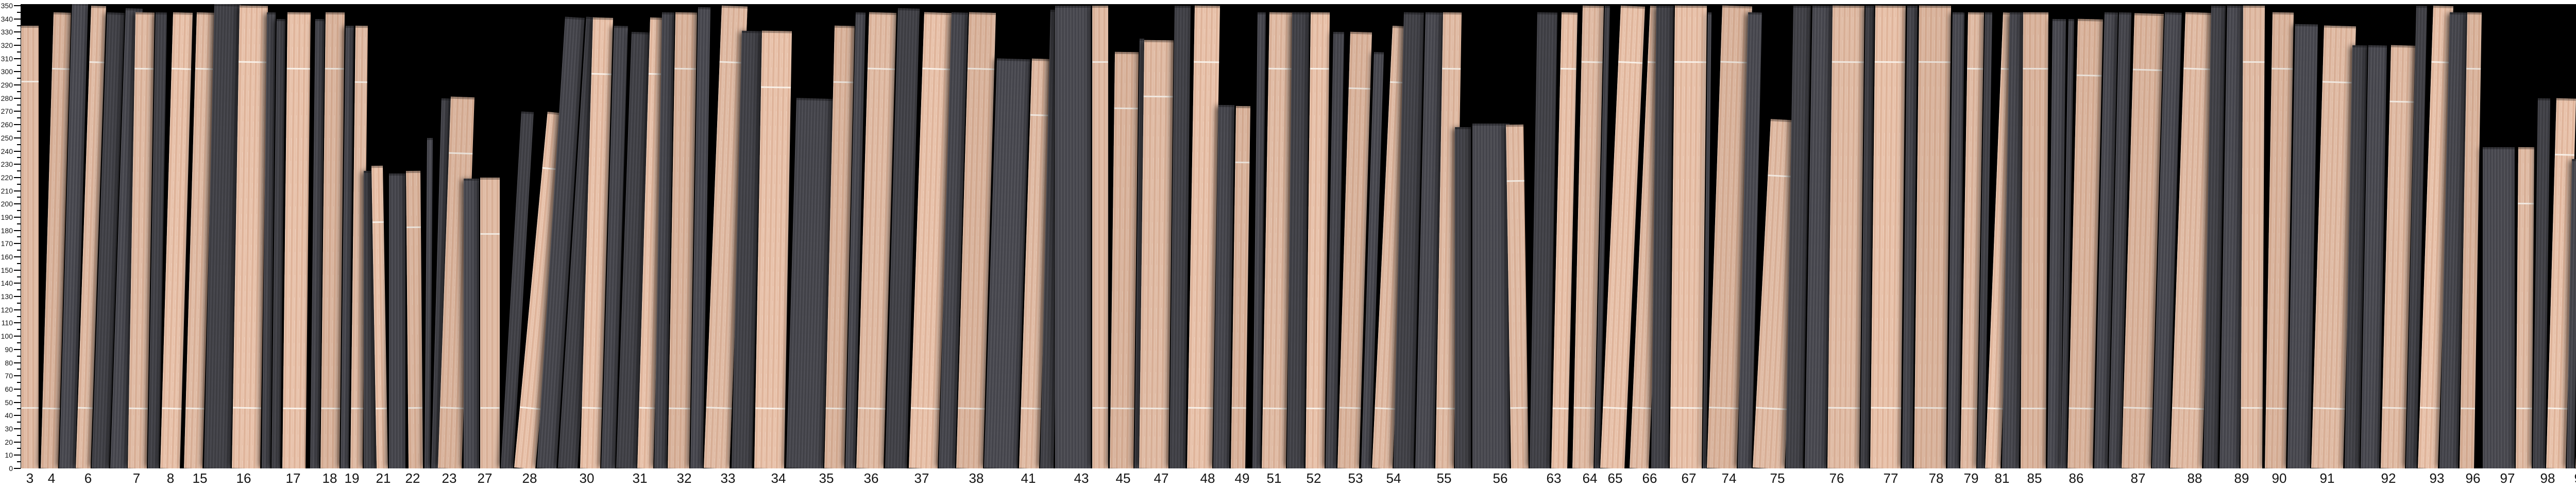  Describe the element at coordinates (529, 478) in the screenshot. I see `x-axis-label-28: 28` at that location.